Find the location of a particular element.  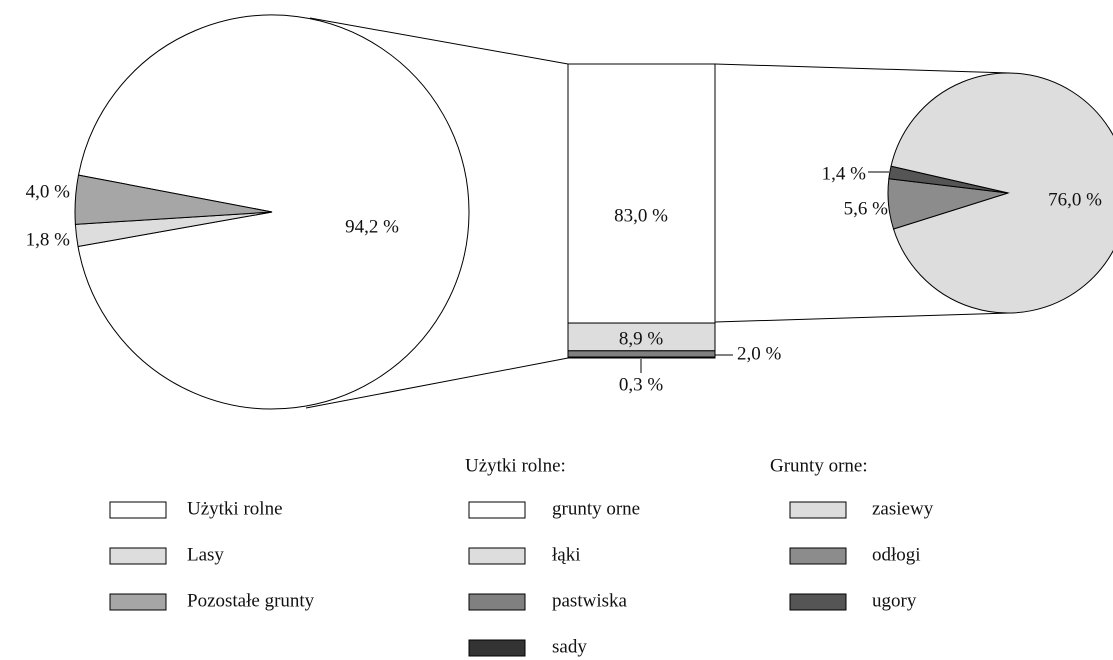

legend-label: grunty orne is located at coordinates (596, 508).